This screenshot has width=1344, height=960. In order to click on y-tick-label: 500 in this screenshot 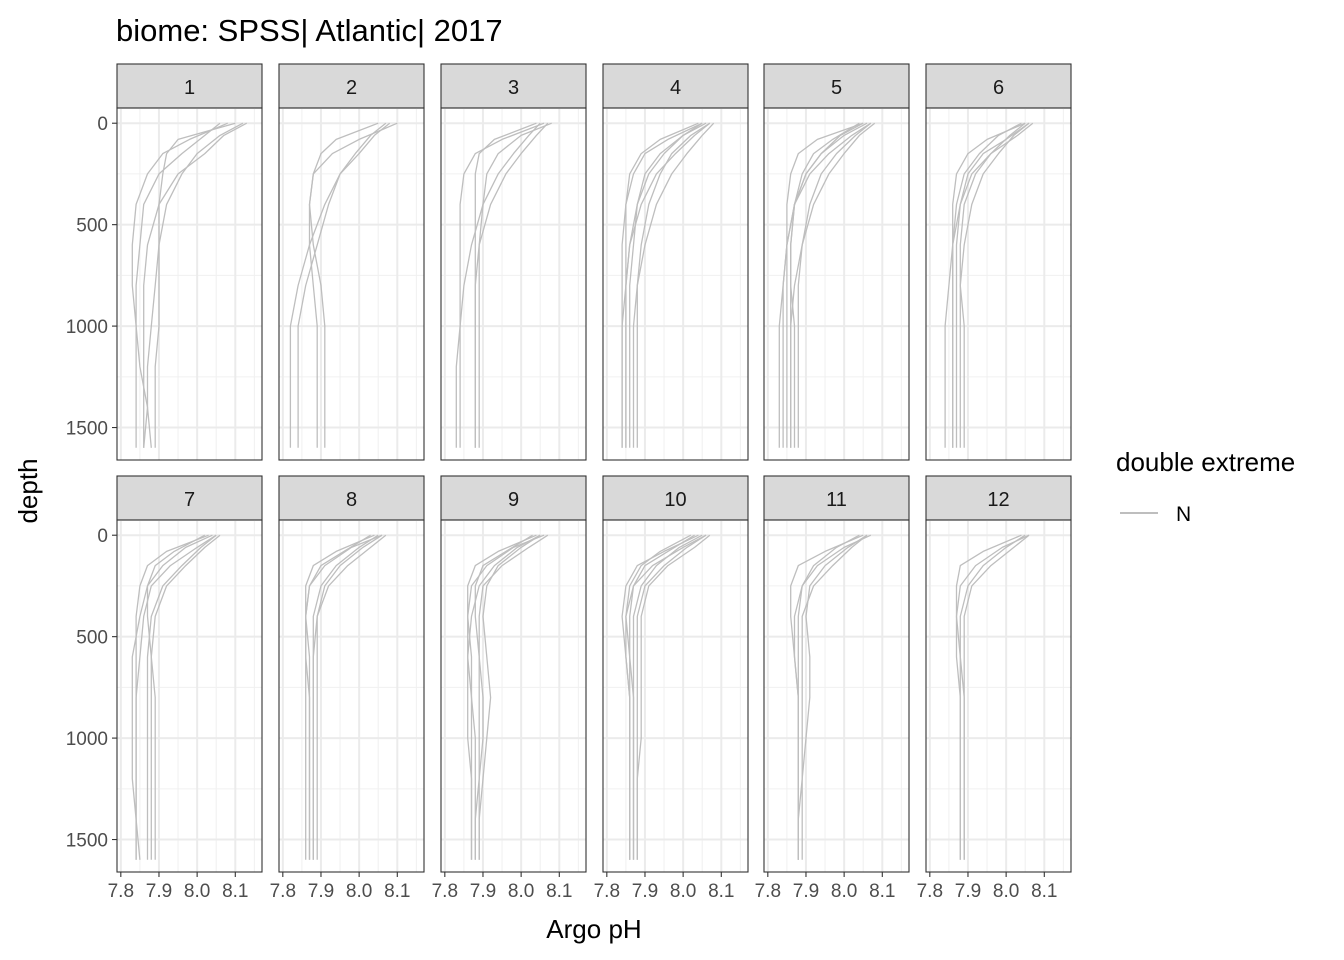, I will do `click(92, 226)`.